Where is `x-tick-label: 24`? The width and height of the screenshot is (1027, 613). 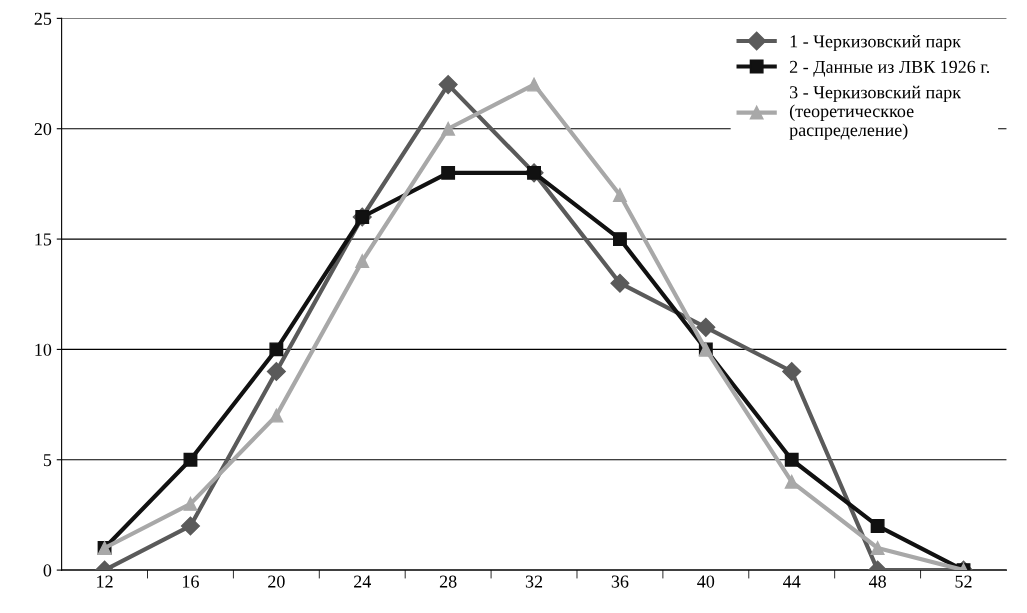 x-tick-label: 24 is located at coordinates (362, 581).